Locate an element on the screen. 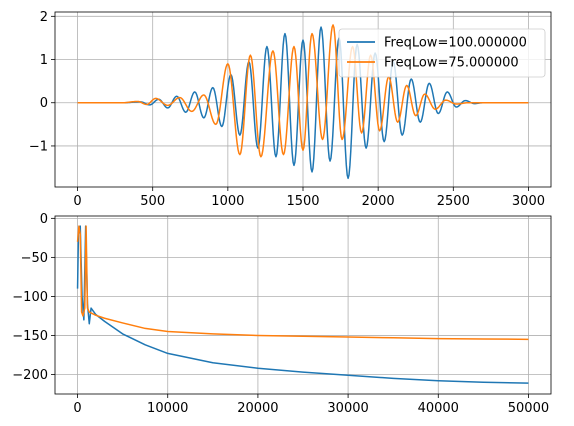 This screenshot has width=574, height=426. x-tick-label: 30000 is located at coordinates (347, 408).